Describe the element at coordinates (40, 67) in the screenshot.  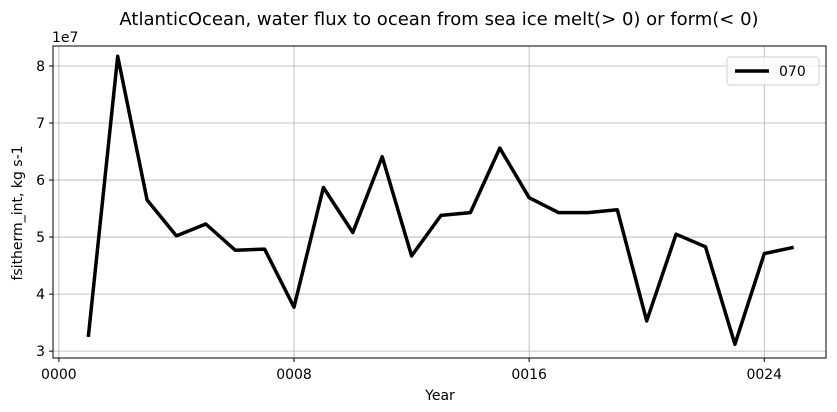
I see `y-tick-label: 8` at that location.